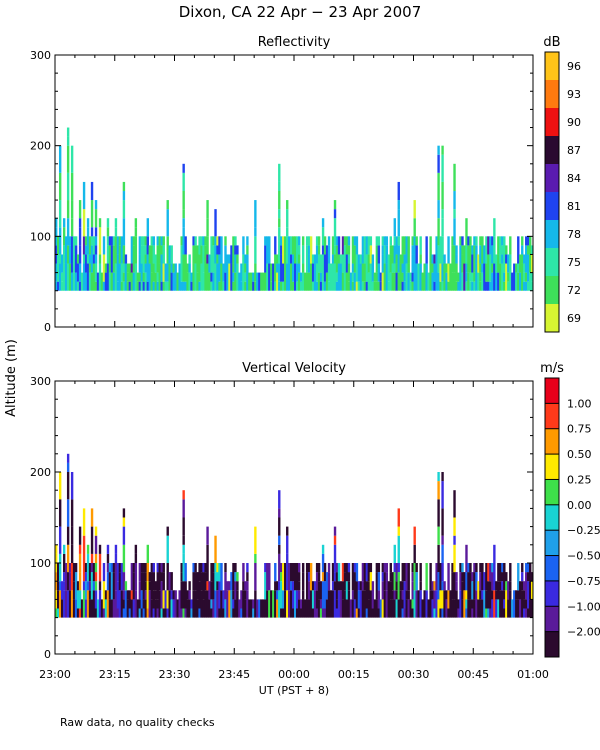 Image resolution: width=600 pixels, height=750 pixels. Describe the element at coordinates (579, 505) in the screenshot. I see `colorbar-label: 0.00` at that location.